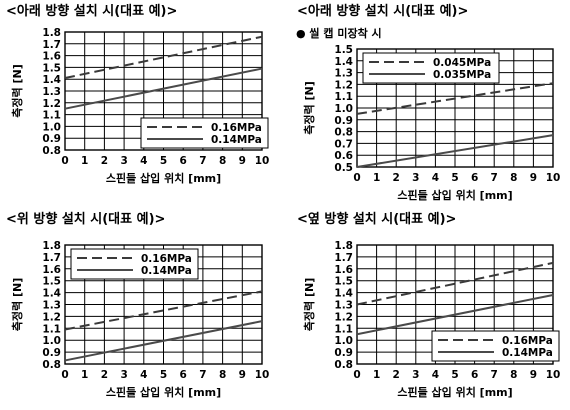 The image size is (570, 410). Describe the element at coordinates (343, 156) in the screenshot. I see `y-tick-label: 0.6` at that location.